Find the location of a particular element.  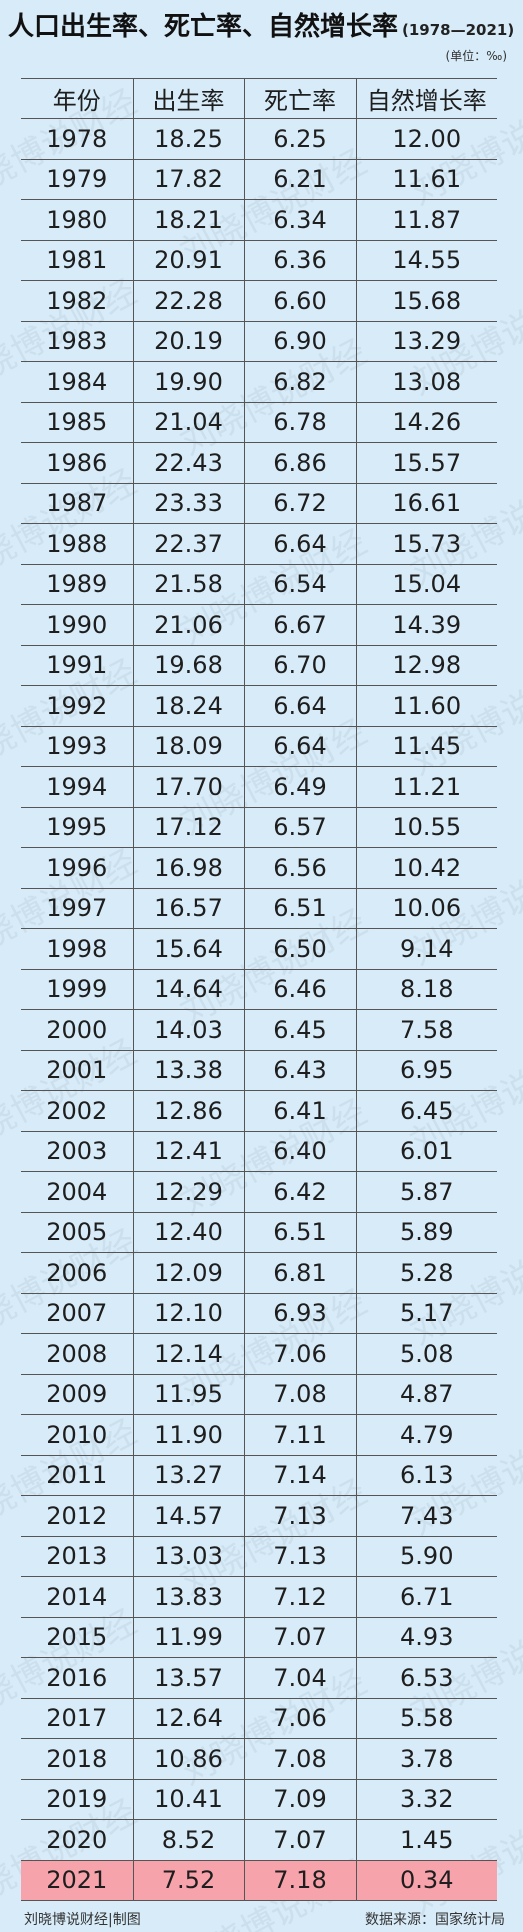

table-row: 2010 11.90 7.11 4.79 is located at coordinates (259, 1435).